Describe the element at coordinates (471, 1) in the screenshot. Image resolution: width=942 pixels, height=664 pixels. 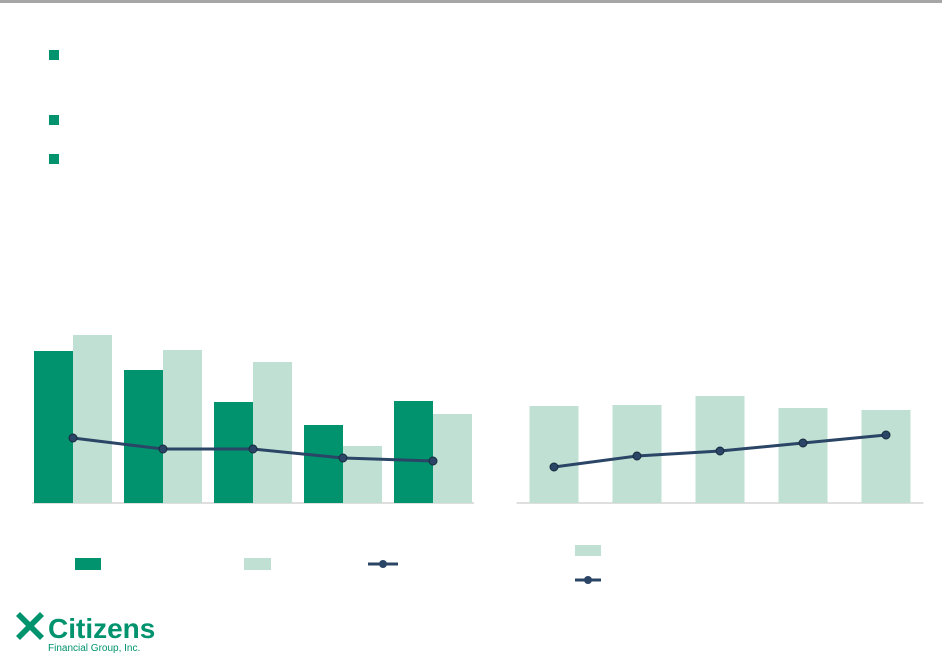
I see `top-rule` at that location.